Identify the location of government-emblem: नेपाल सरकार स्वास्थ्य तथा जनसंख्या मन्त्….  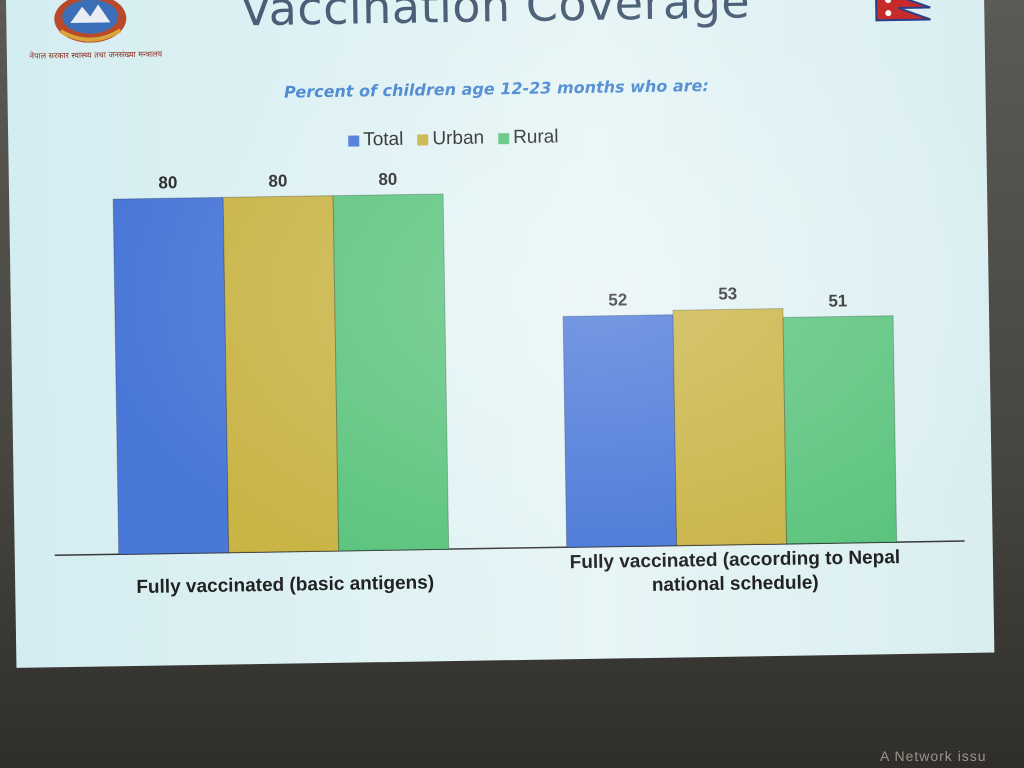
(91, 42).